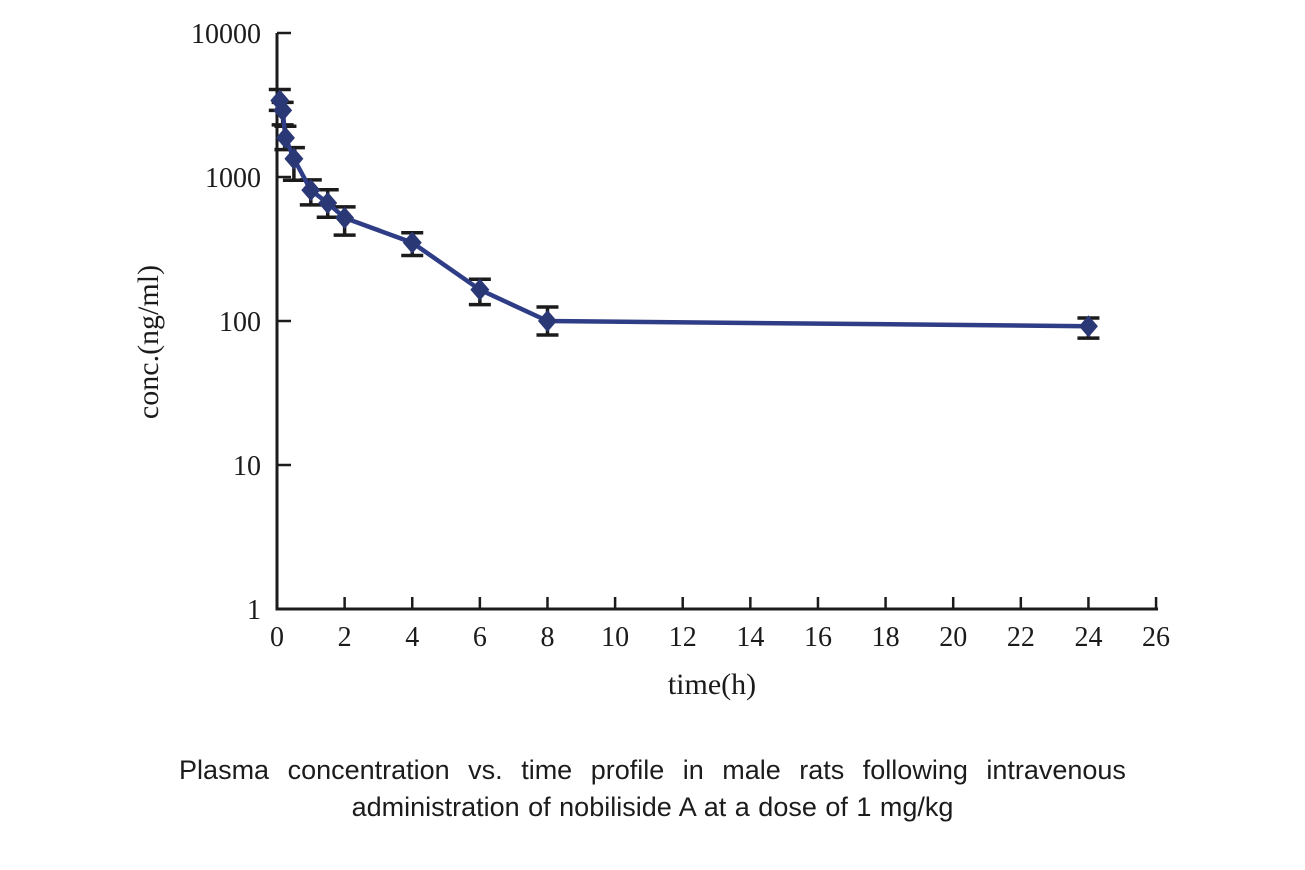  What do you see at coordinates (1088, 637) in the screenshot?
I see `x-tick-label: 24` at bounding box center [1088, 637].